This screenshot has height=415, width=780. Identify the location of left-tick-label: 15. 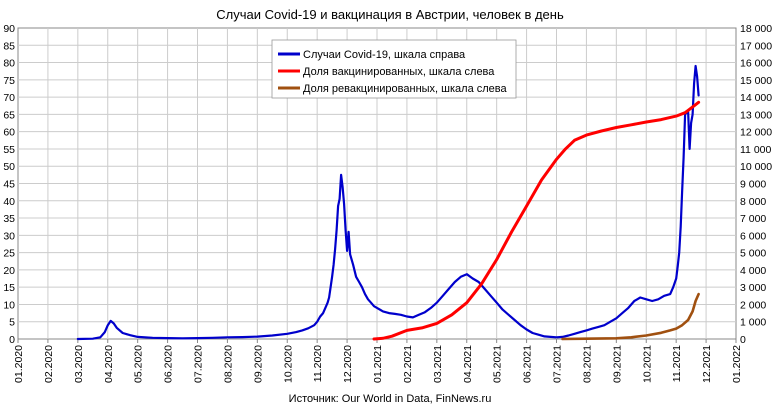
(9, 288).